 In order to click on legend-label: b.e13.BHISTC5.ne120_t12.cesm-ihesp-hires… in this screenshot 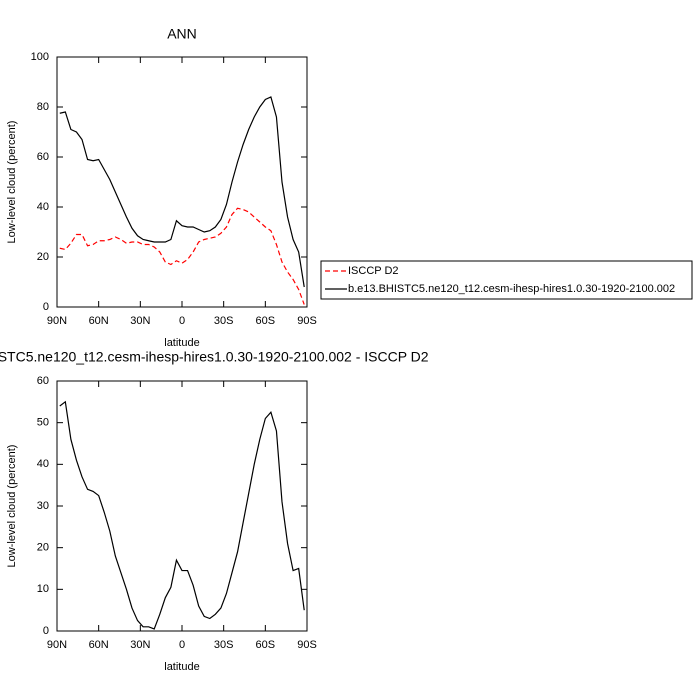, I will do `click(511, 289)`.